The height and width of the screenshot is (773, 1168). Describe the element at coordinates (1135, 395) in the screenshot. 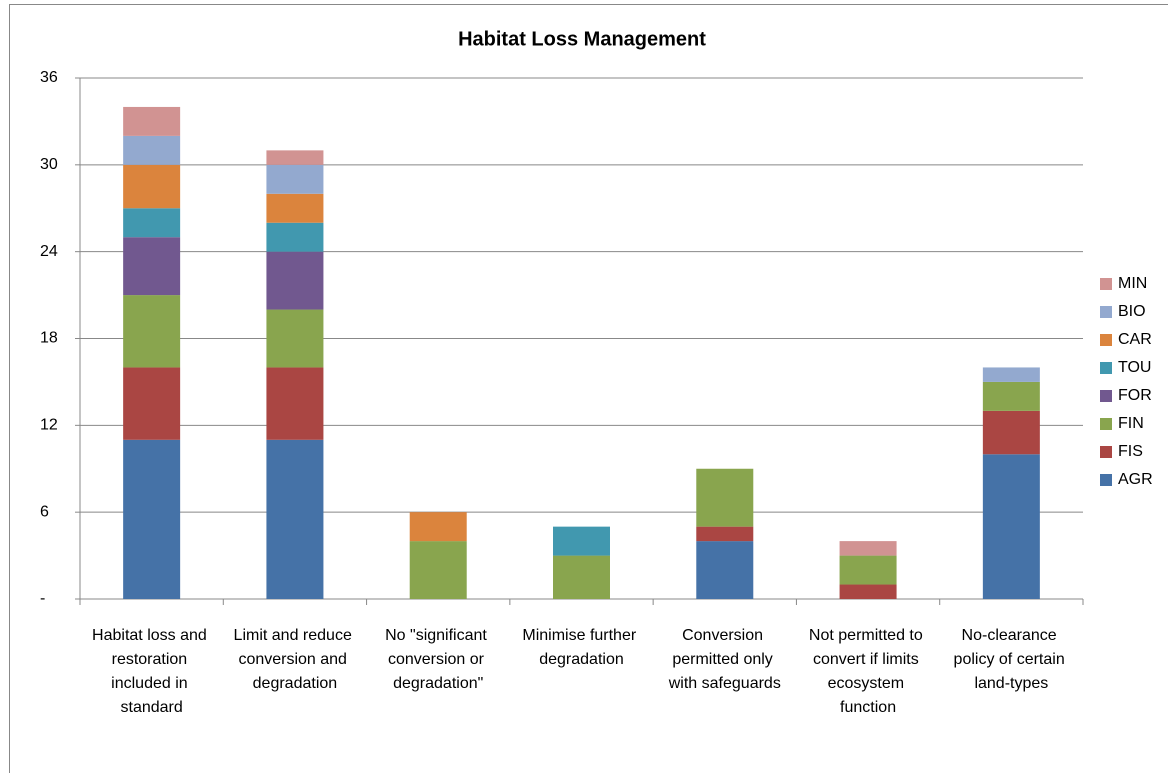

I see `legend-label: FOR` at that location.